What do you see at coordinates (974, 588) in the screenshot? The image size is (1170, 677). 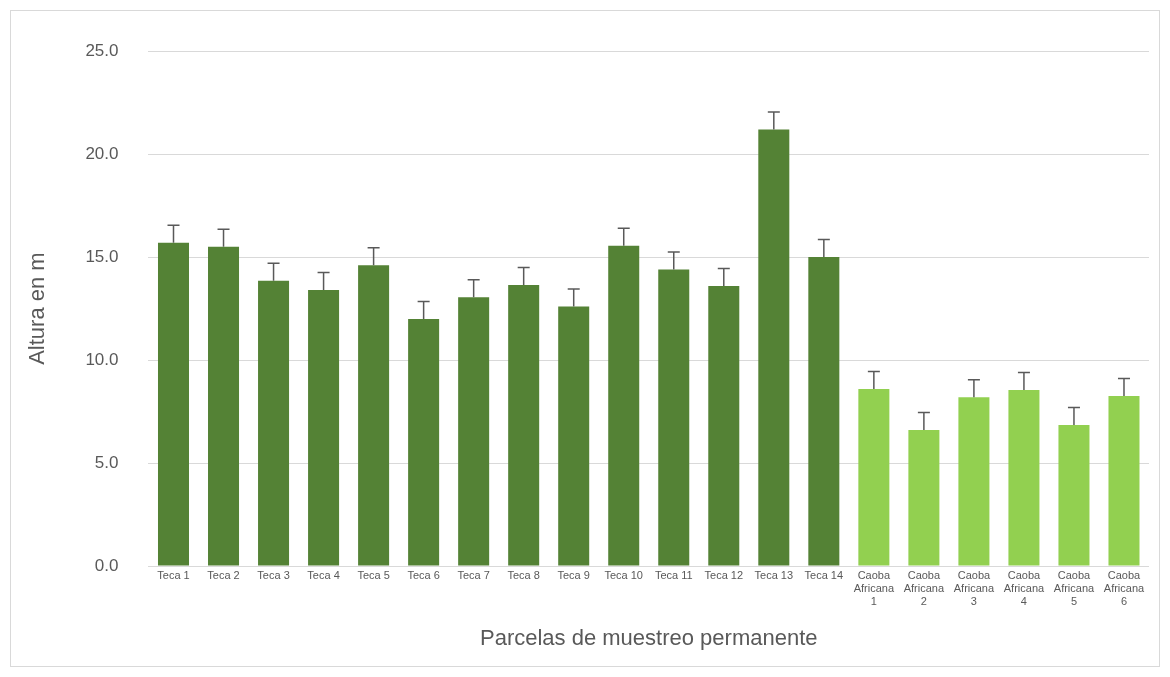 I see `x-tick-label: Caoba Africana 3` at bounding box center [974, 588].